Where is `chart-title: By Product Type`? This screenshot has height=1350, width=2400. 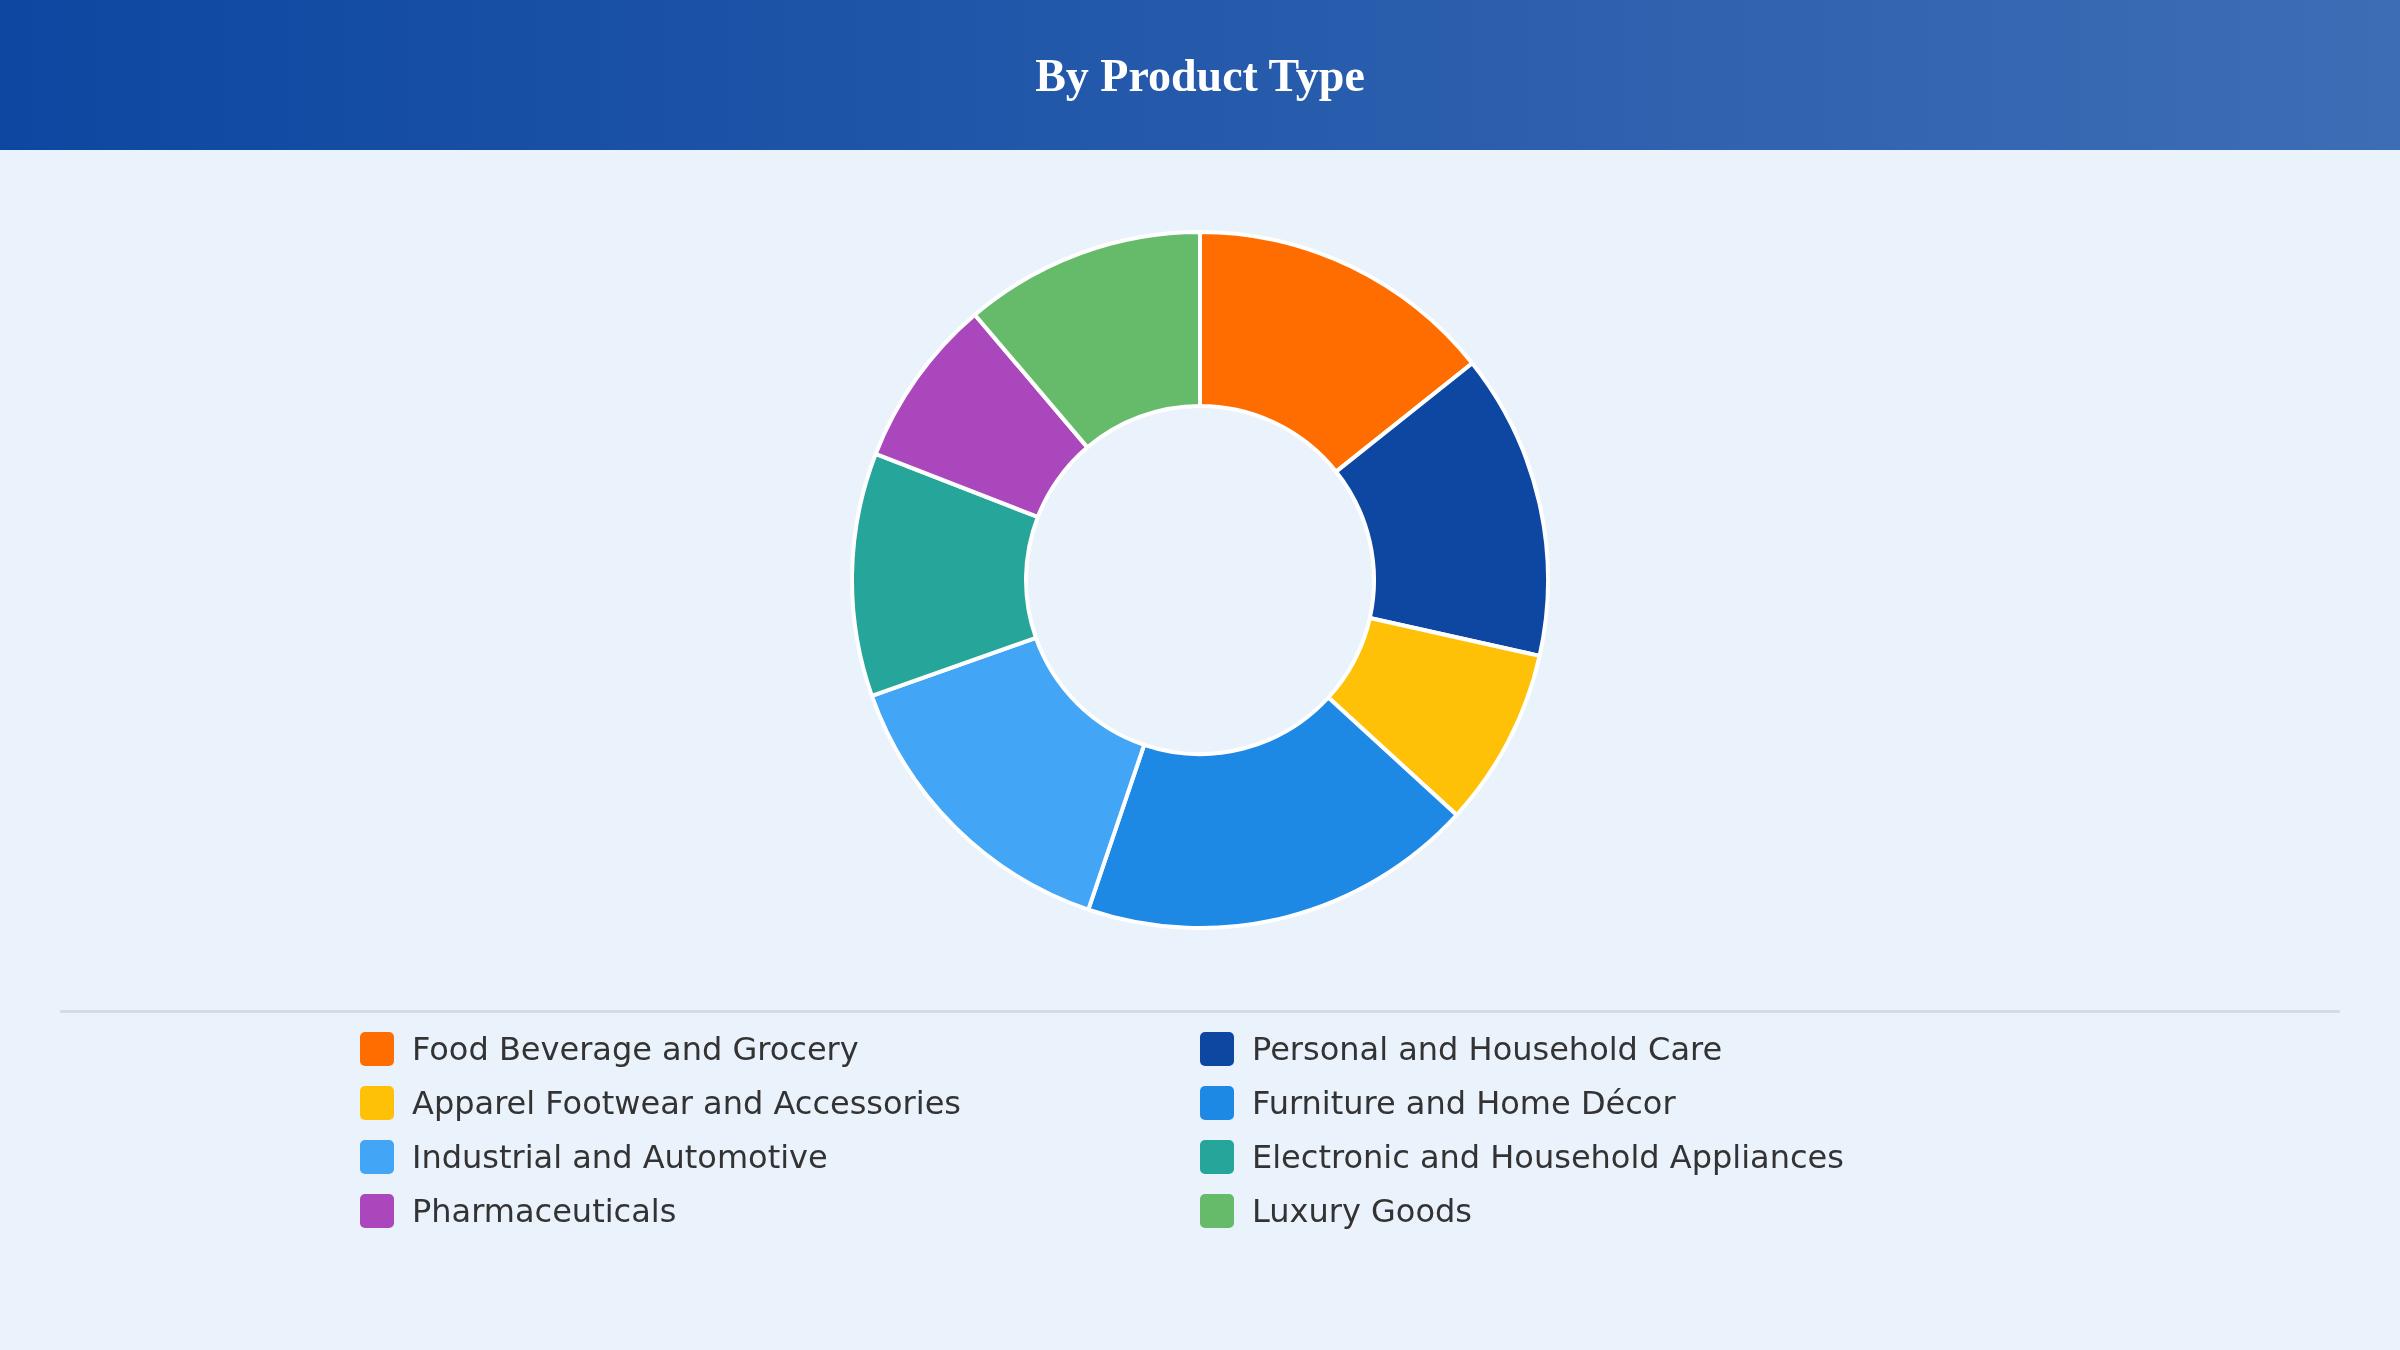
chart-title: By Product Type is located at coordinates (1200, 75).